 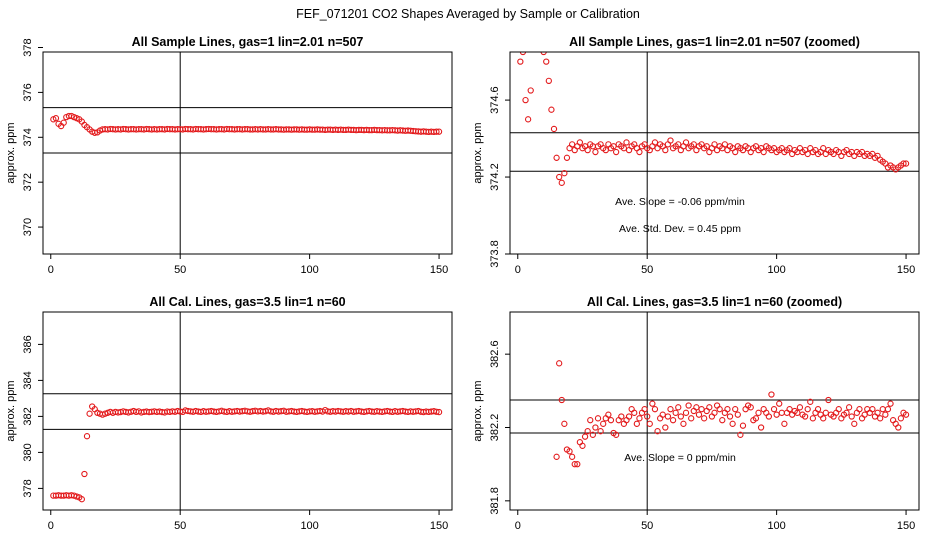 I want to click on y-tick-label: 374.6, so click(x=495, y=100).